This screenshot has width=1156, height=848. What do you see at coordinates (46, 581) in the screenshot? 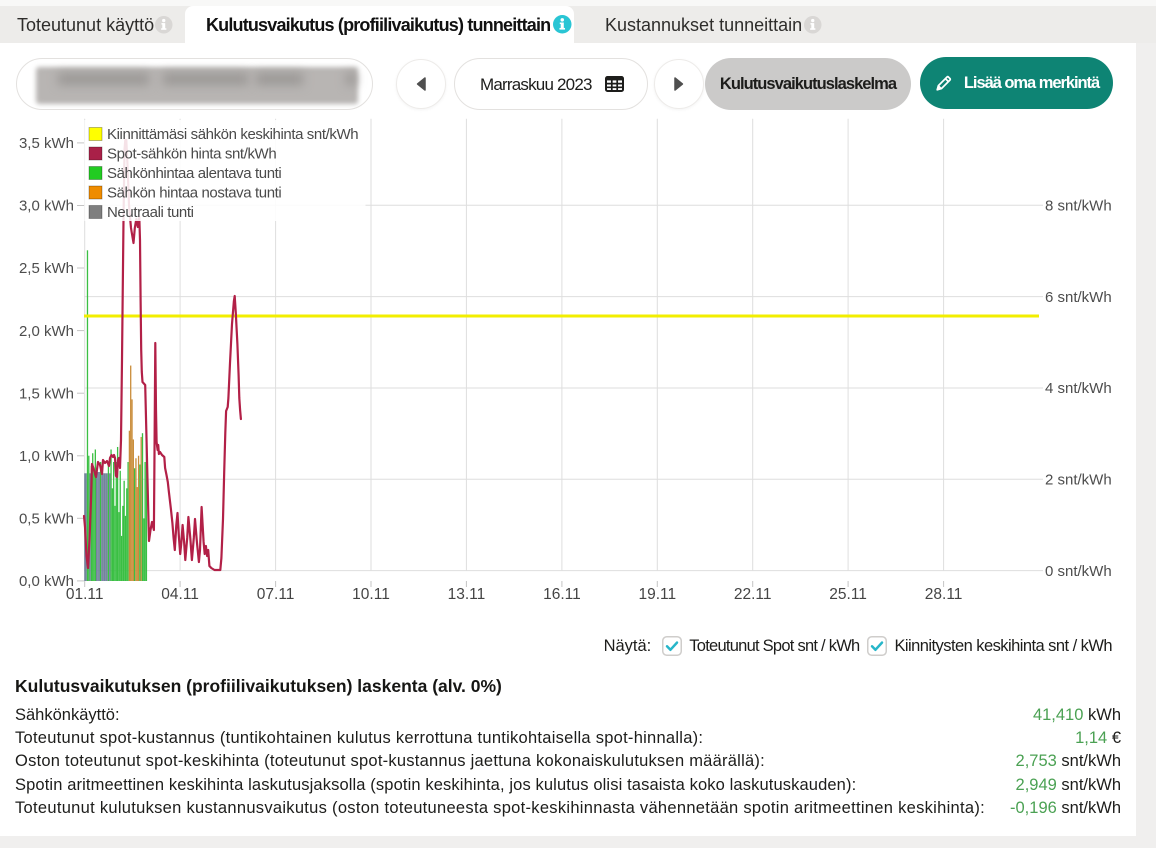
I see `svg-text: 0,0 kWh` at bounding box center [46, 581].